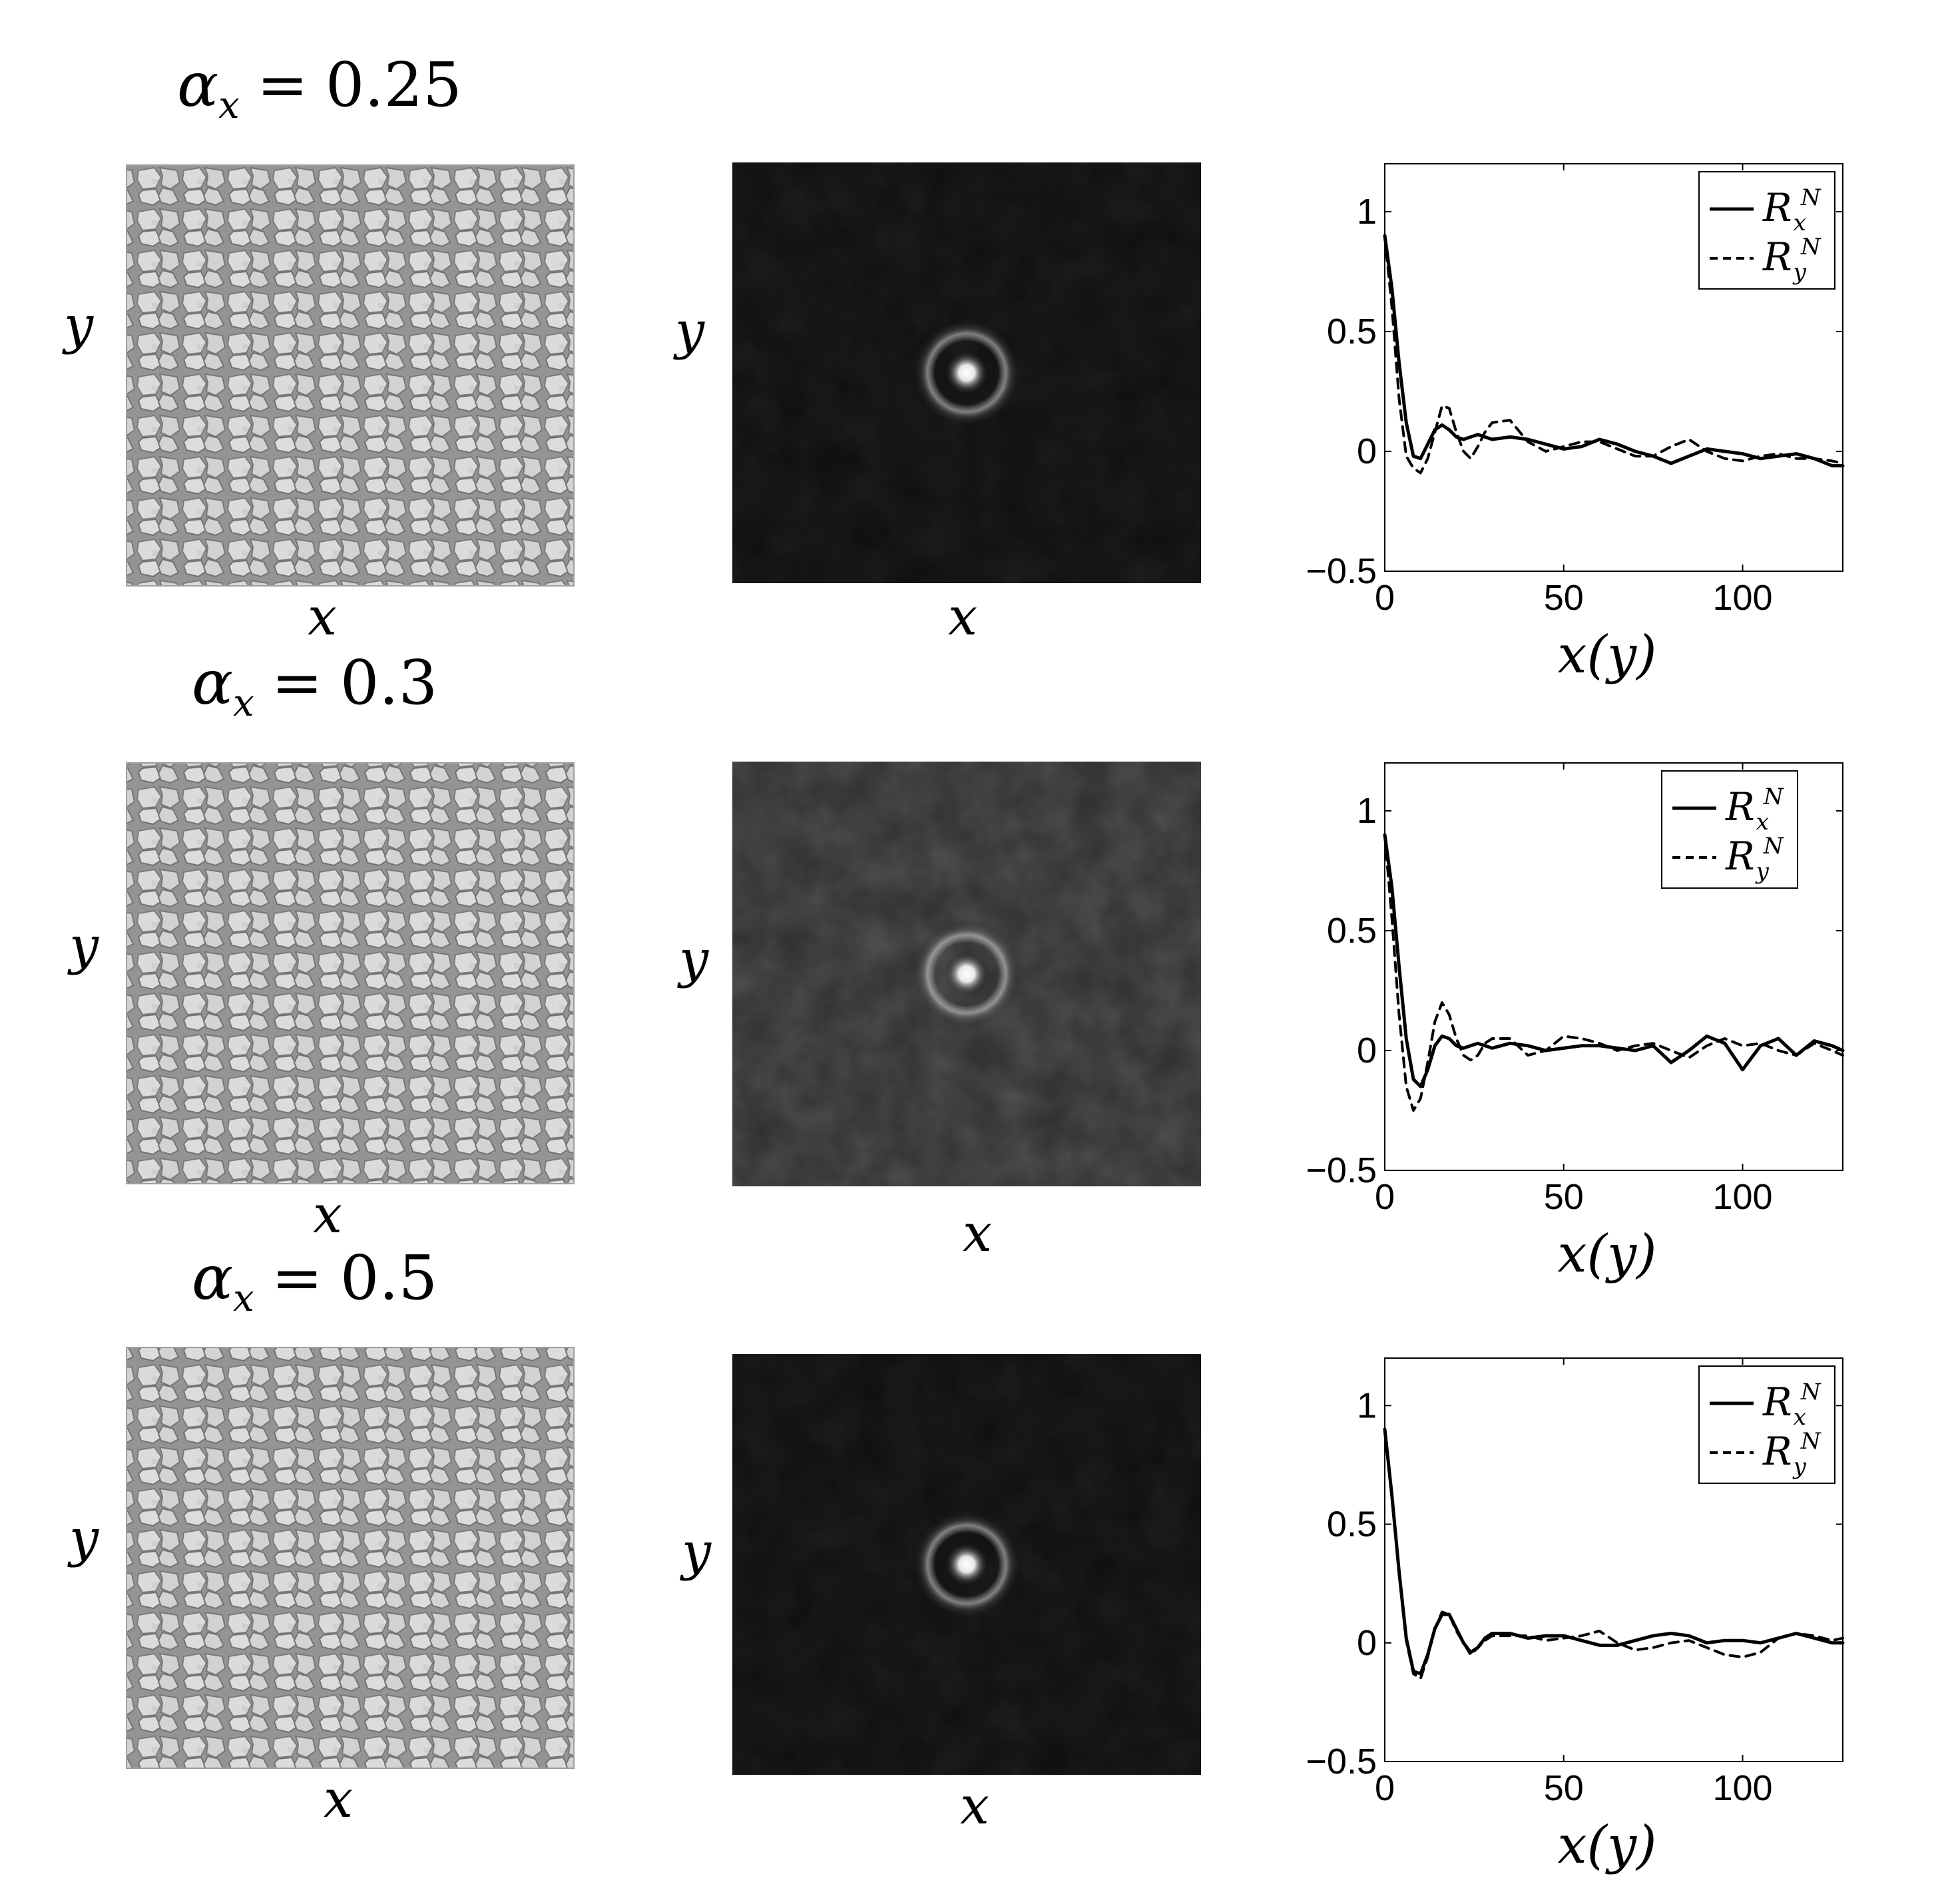 The height and width of the screenshot is (1904, 1952). What do you see at coordinates (1799, 1466) in the screenshot?
I see `chart-3-legend-sub-2: y` at bounding box center [1799, 1466].